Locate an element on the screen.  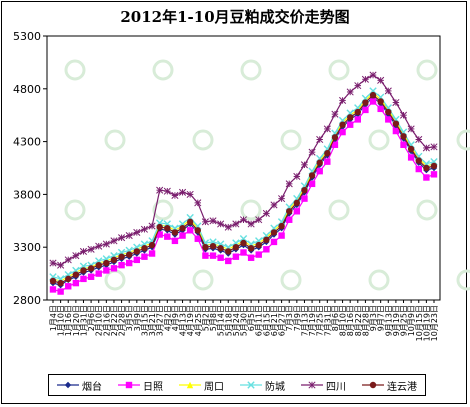
legend-item: 烟台 is located at coordinates (79, 385).